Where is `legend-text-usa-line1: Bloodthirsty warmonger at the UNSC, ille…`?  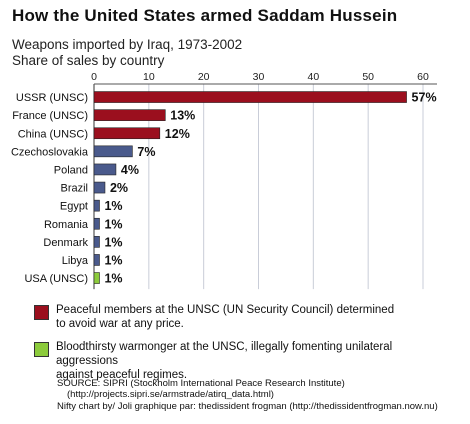
legend-text-usa-line1: Bloodthirsty warmonger at the UNSC, ille… is located at coordinates (224, 354).